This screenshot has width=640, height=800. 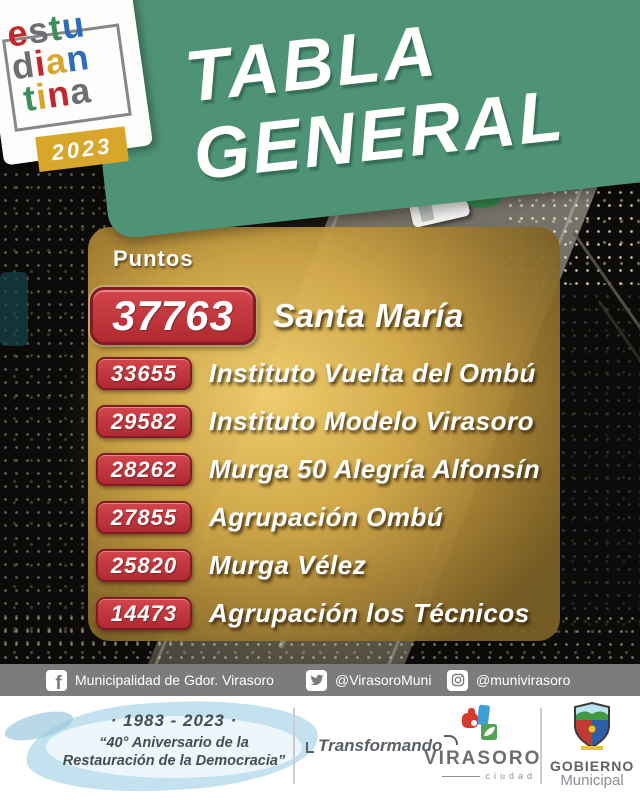 I want to click on anniversary-line-1: “40° Aniversario de la, so click(x=174, y=743).